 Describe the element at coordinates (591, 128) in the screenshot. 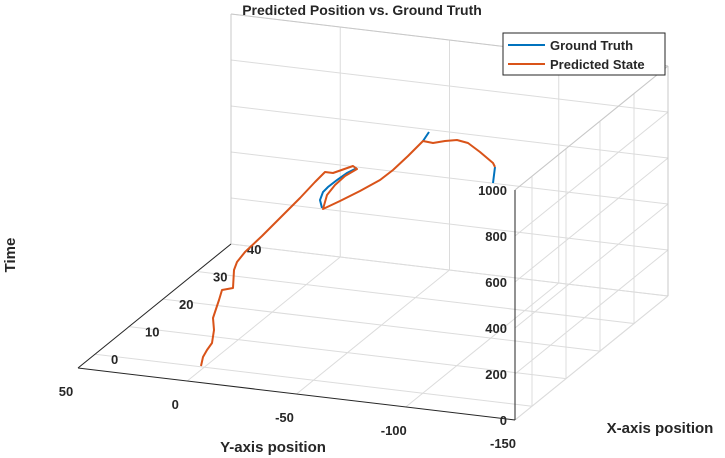

I see `box-edge` at that location.